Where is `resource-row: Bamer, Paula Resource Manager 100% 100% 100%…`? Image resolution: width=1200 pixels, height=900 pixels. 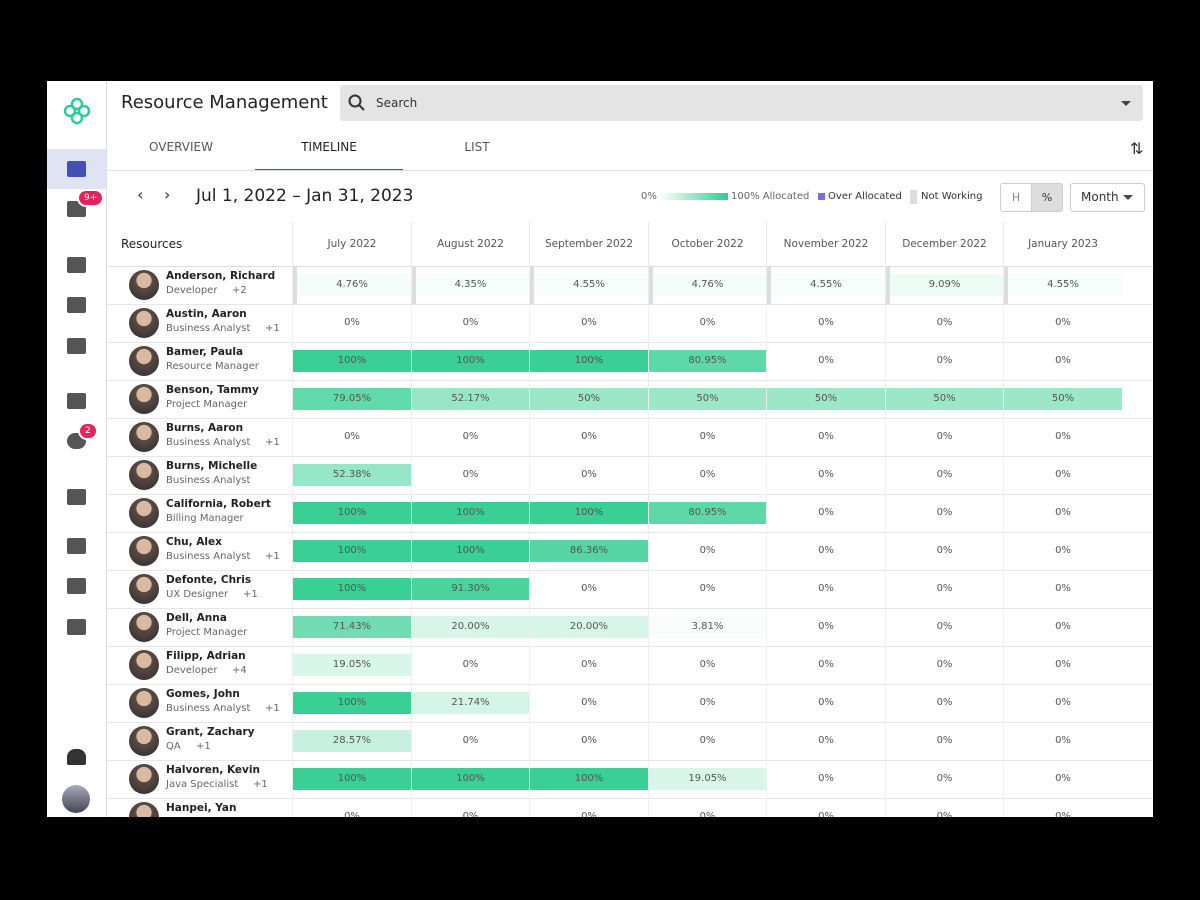
resource-row: Bamer, Paula Resource Manager 100% 100% 100%… is located at coordinates (630, 361).